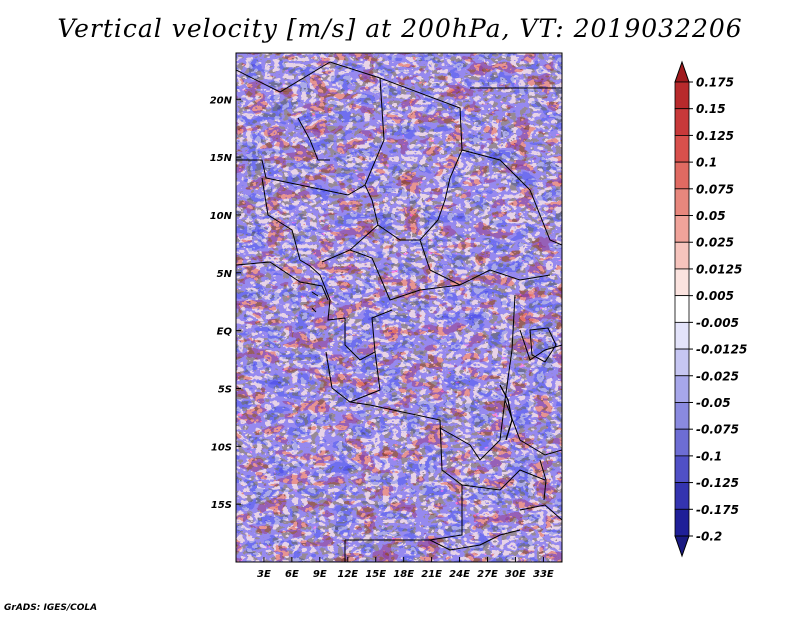 The width and height of the screenshot is (800, 618). I want to click on gulf-islands, so click(315, 302).